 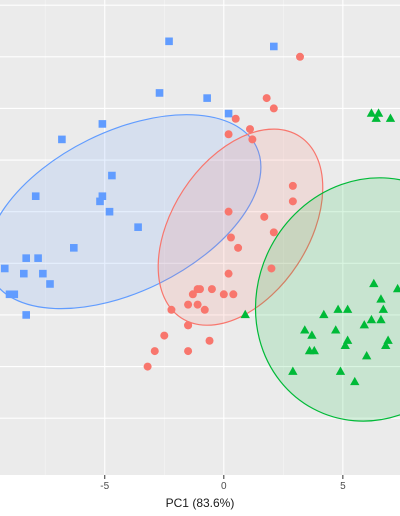 I want to click on x-tick-label: -5, so click(x=104, y=486).